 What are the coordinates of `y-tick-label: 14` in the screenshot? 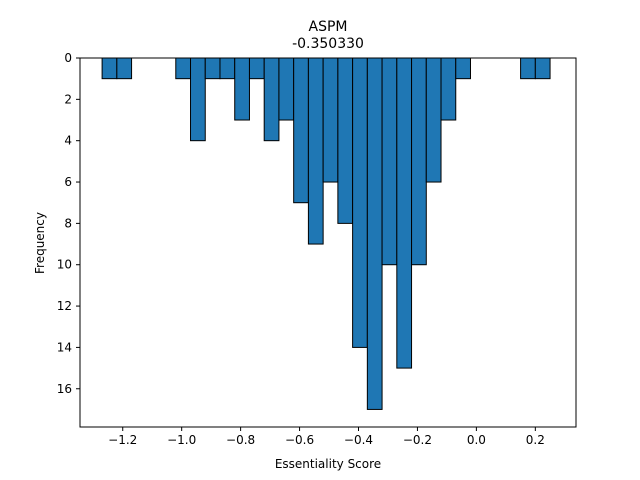 It's located at (64, 347).